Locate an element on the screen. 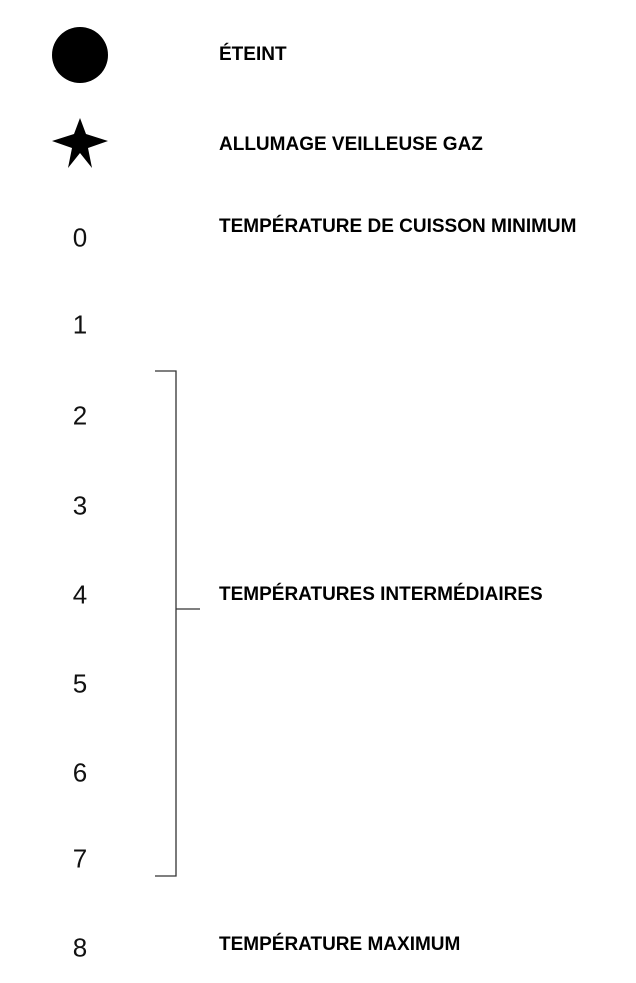 The height and width of the screenshot is (983, 636). off-symbol is located at coordinates (80, 55).